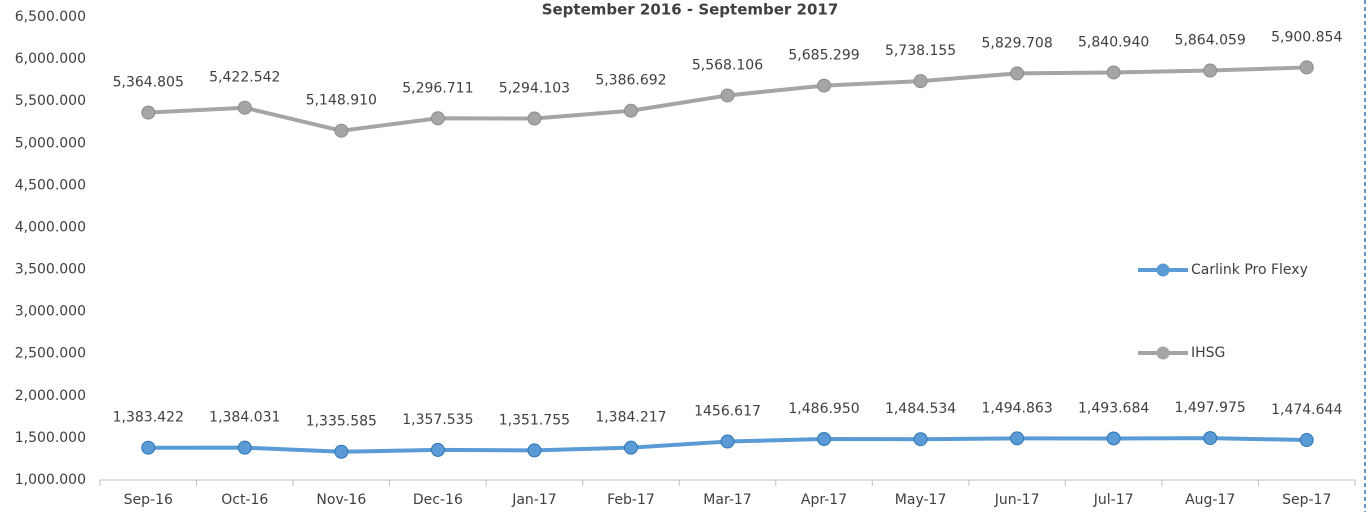  Describe the element at coordinates (1210, 41) in the screenshot. I see `data-label: 5,864.059` at that location.